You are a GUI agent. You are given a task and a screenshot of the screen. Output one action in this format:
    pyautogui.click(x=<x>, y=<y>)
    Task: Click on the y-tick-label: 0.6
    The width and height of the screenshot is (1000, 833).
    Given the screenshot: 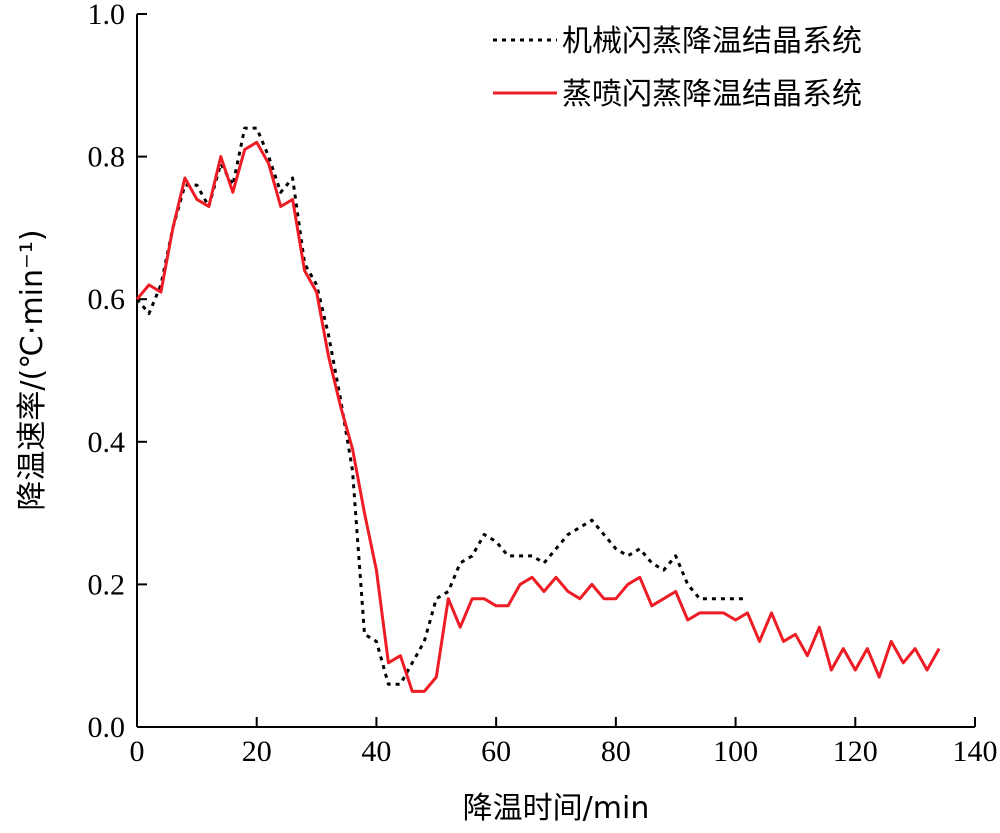 What is the action you would take?
    pyautogui.click(x=107, y=299)
    